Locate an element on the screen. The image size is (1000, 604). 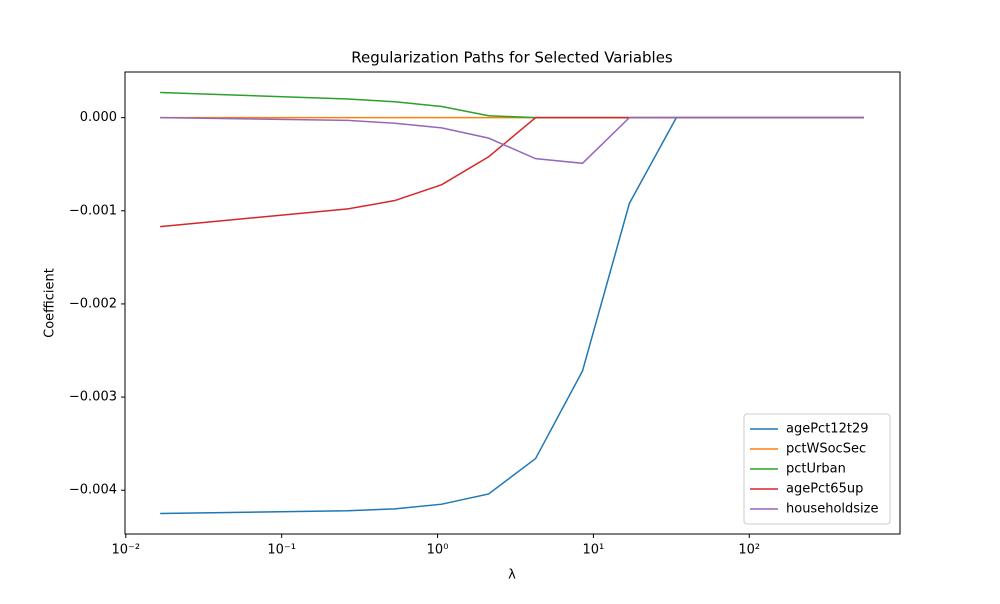
legend-label: agePct12t29 is located at coordinates (827, 429).